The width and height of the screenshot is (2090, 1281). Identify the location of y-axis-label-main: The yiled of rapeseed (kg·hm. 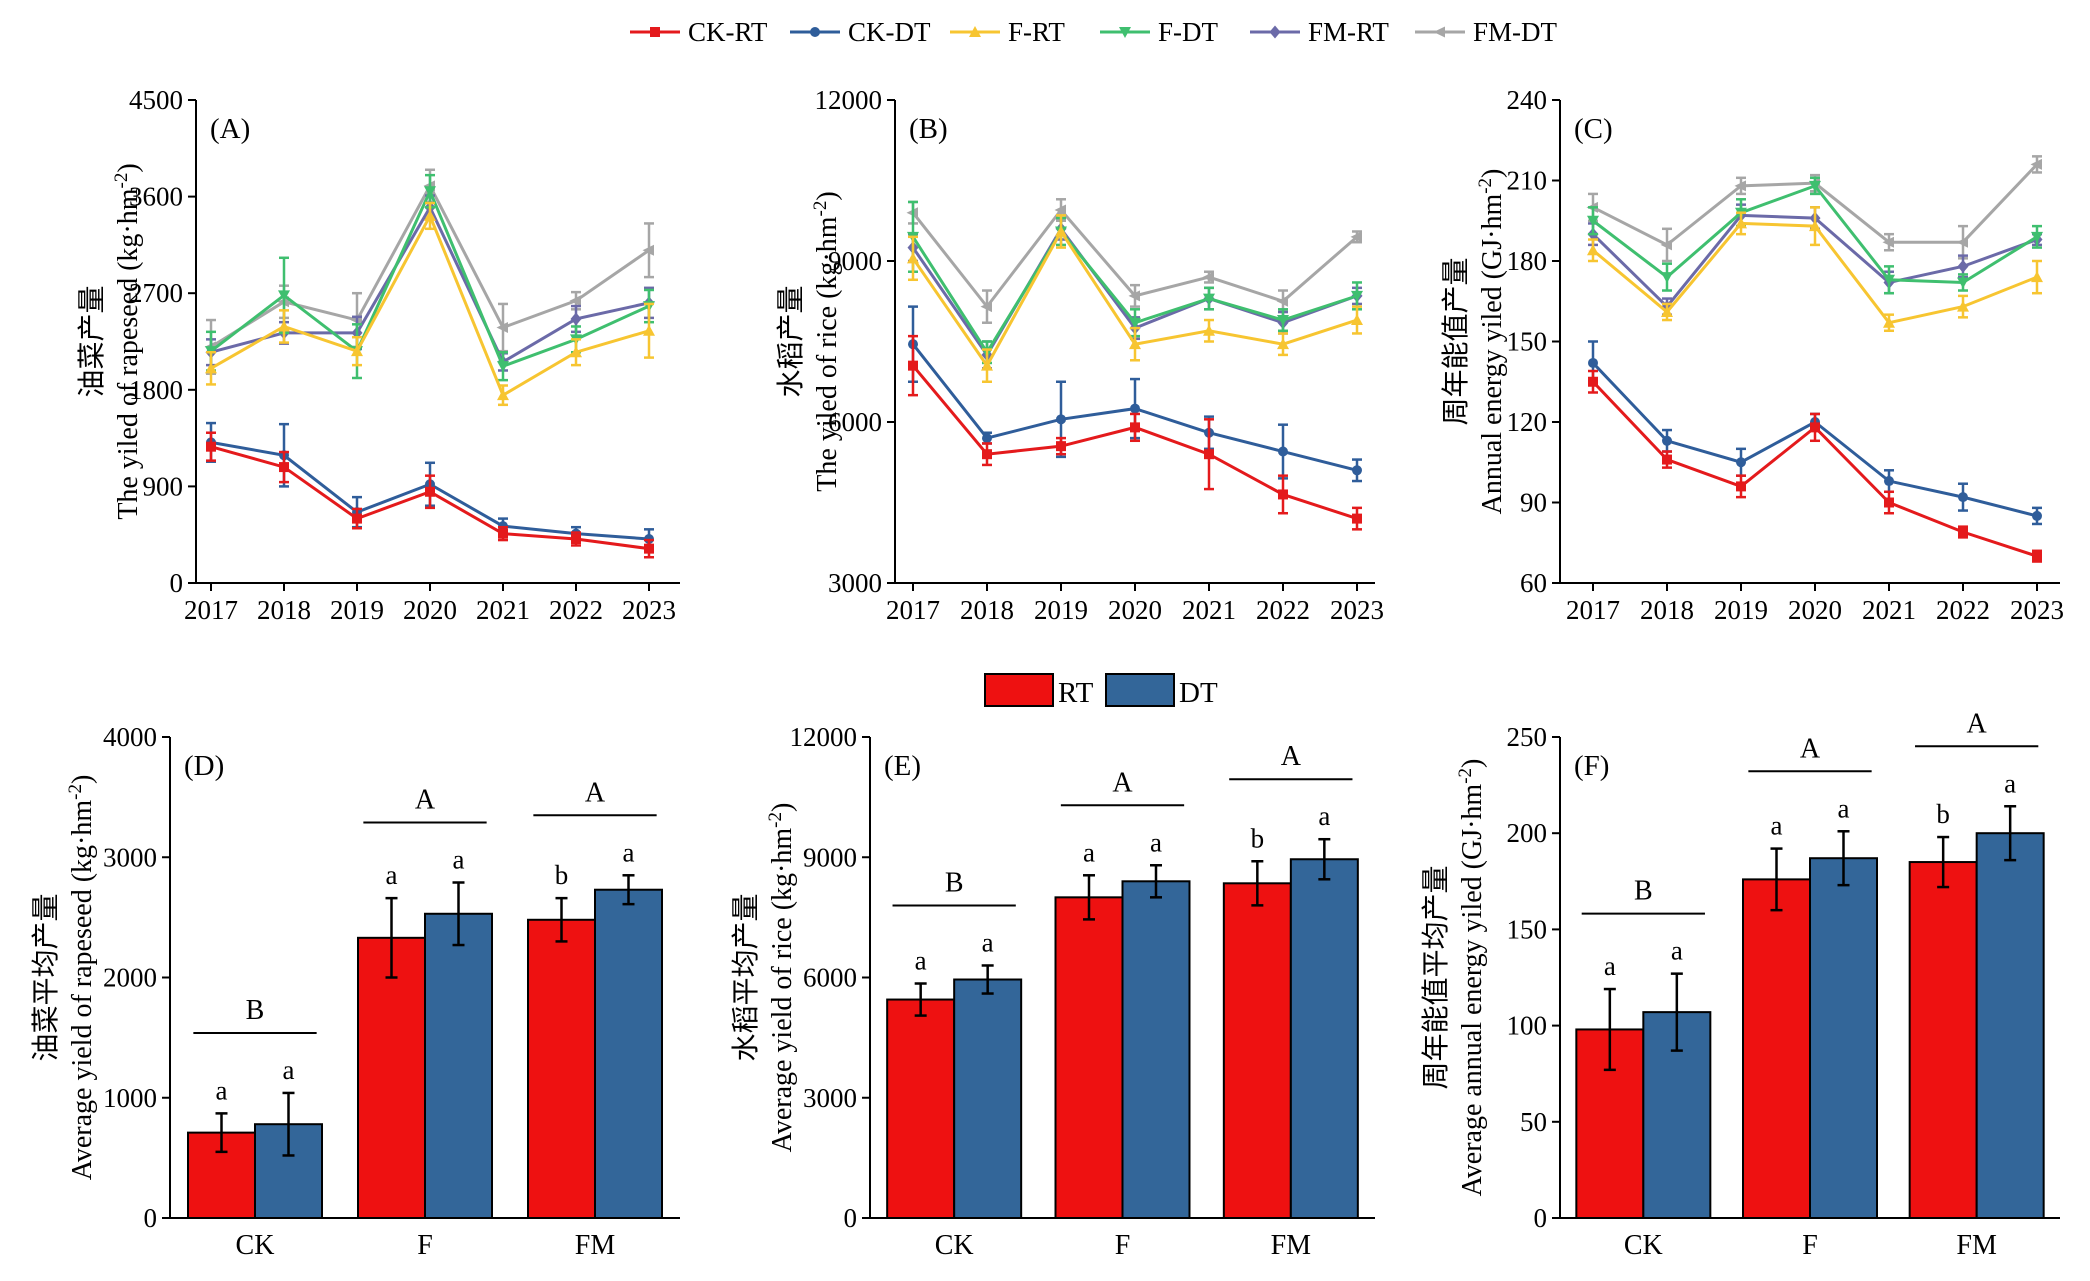
(128, 353).